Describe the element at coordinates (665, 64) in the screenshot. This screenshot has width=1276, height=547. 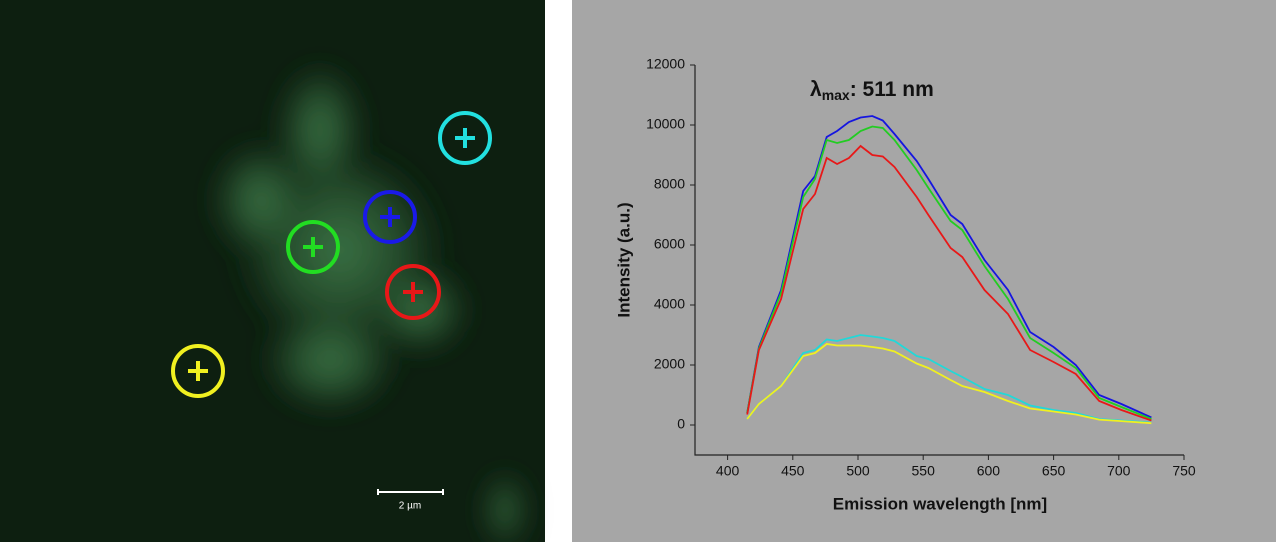
I see `y-tick-label: 12000` at that location.